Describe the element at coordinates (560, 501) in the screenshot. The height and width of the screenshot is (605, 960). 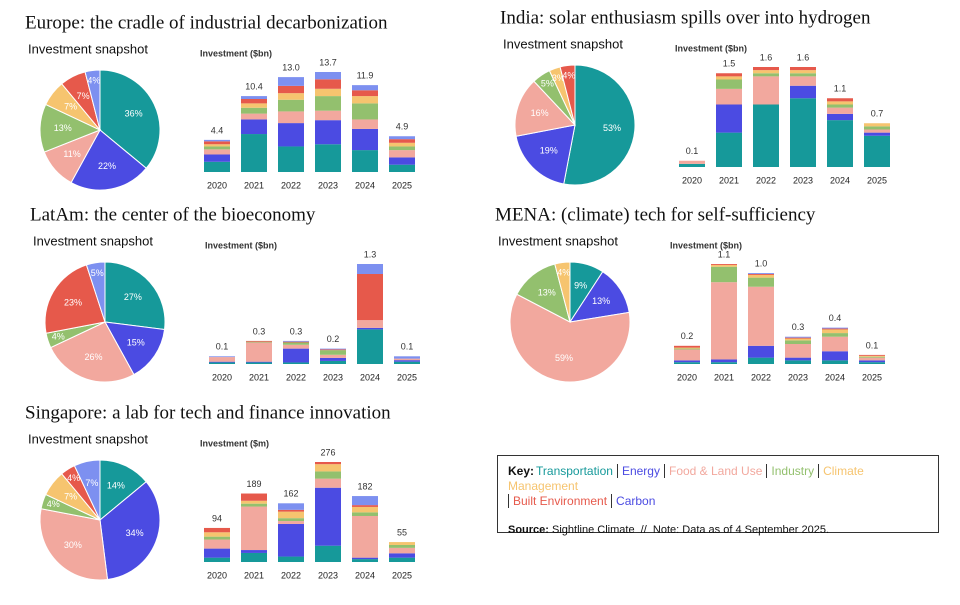
I see `key-entry: Built Environment` at that location.